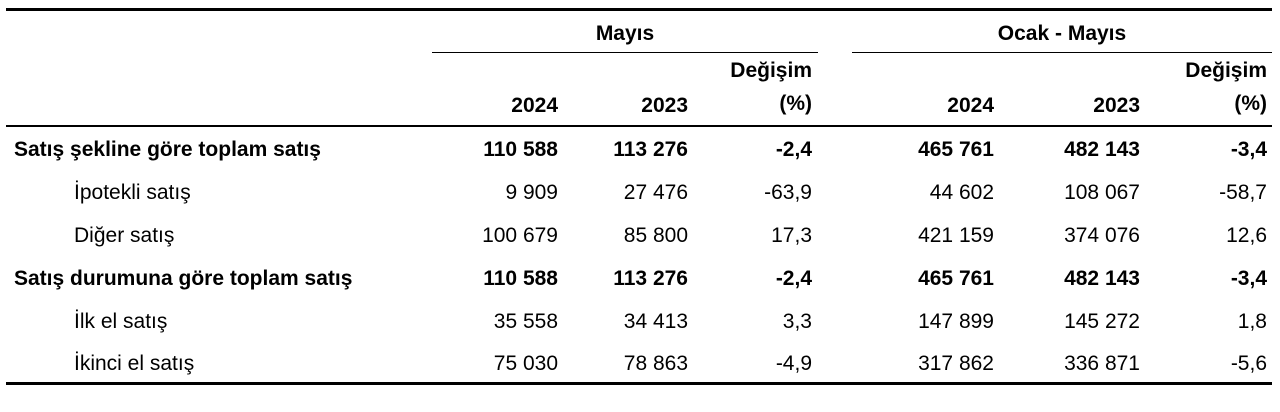 This screenshot has width=1280, height=412. What do you see at coordinates (1062, 33) in the screenshot?
I see `group2-header: Ocak - Mayıs` at bounding box center [1062, 33].